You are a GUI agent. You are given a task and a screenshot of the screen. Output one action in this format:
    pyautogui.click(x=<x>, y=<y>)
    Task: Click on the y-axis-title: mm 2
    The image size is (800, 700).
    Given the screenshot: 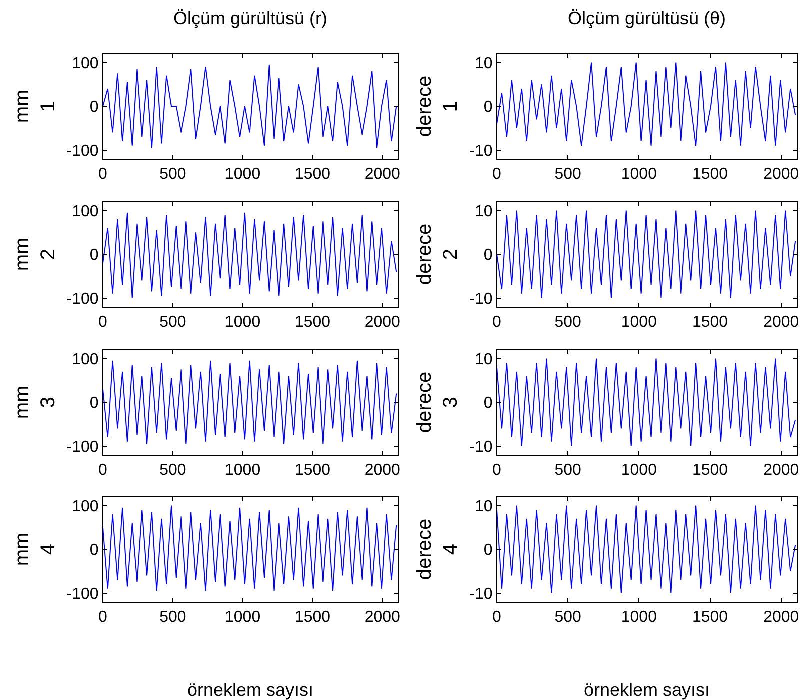 What is the action you would take?
    pyautogui.click(x=35, y=255)
    